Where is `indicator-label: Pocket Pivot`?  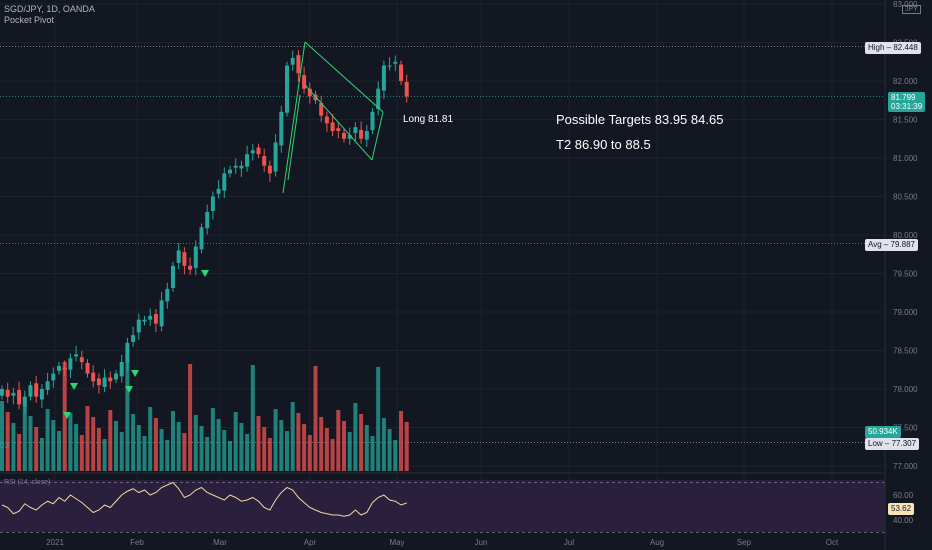
indicator-label: Pocket Pivot is located at coordinates (29, 20).